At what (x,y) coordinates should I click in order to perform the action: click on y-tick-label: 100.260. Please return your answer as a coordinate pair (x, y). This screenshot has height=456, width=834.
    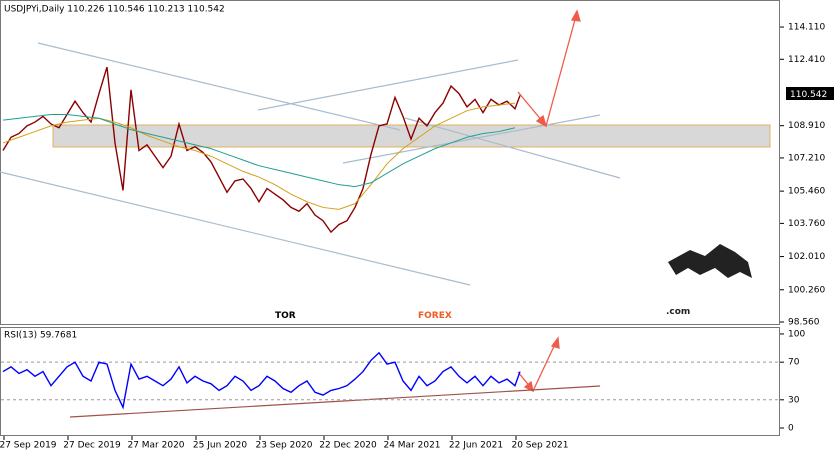
    Looking at the image, I should click on (806, 290).